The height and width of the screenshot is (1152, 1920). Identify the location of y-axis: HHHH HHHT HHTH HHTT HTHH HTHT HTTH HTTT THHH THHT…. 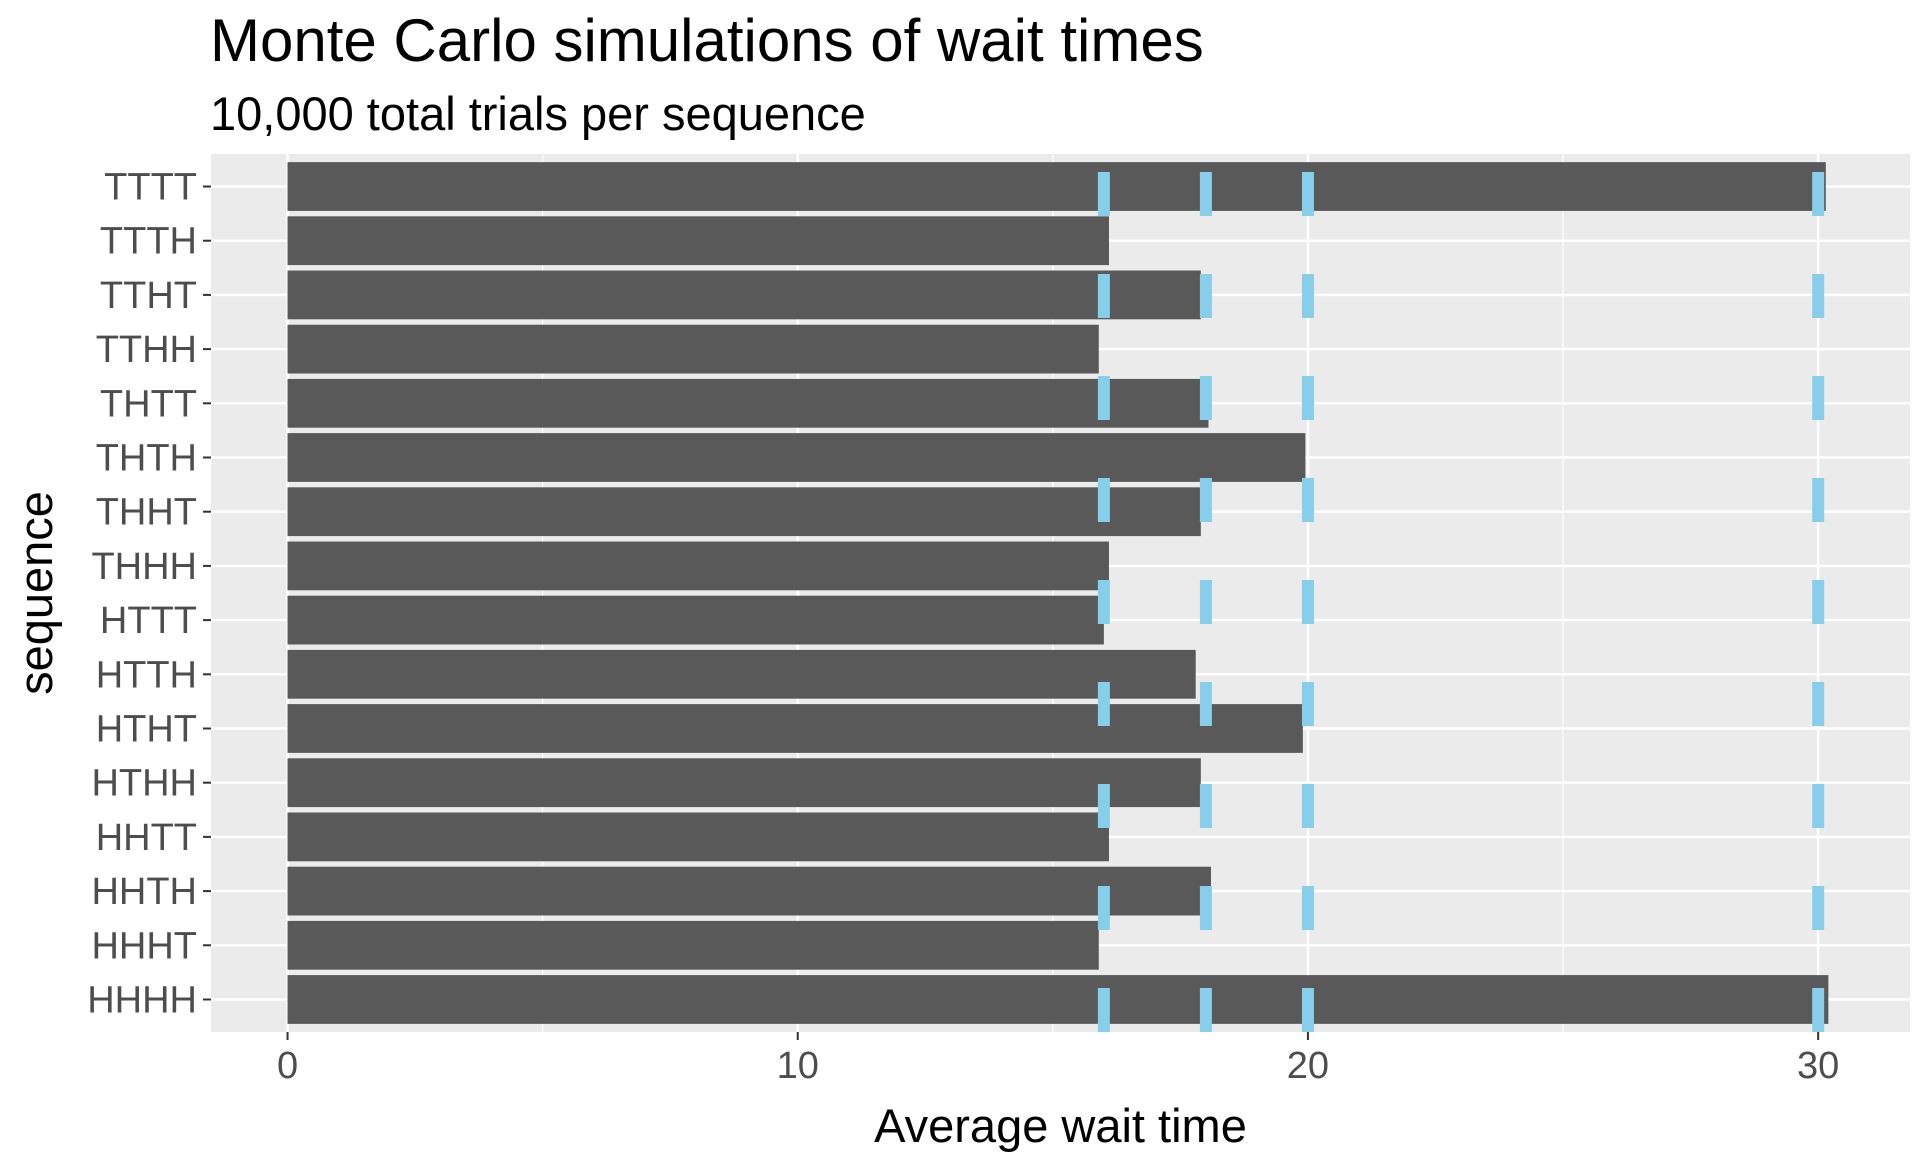
(149, 594).